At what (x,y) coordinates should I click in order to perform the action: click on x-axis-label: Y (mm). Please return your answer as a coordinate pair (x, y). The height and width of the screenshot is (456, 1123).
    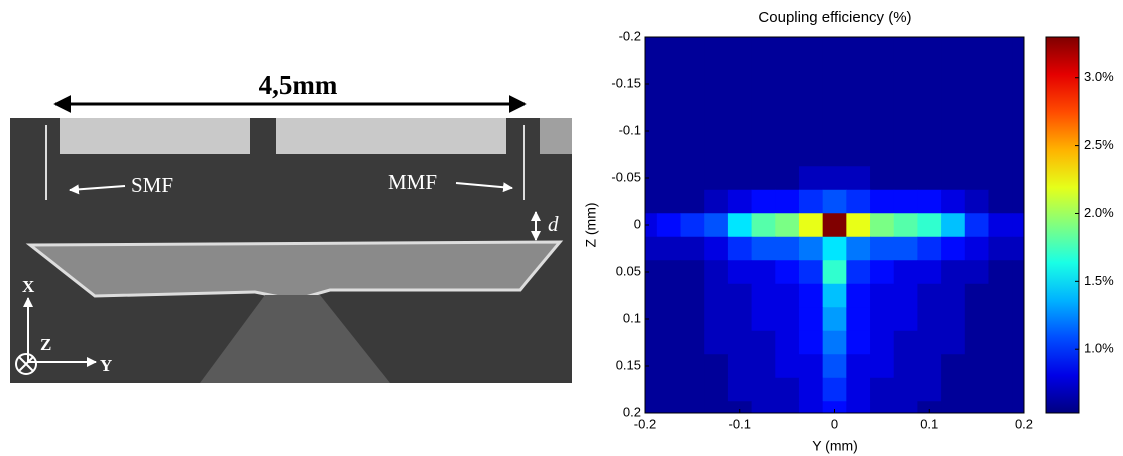
    Looking at the image, I should click on (835, 446).